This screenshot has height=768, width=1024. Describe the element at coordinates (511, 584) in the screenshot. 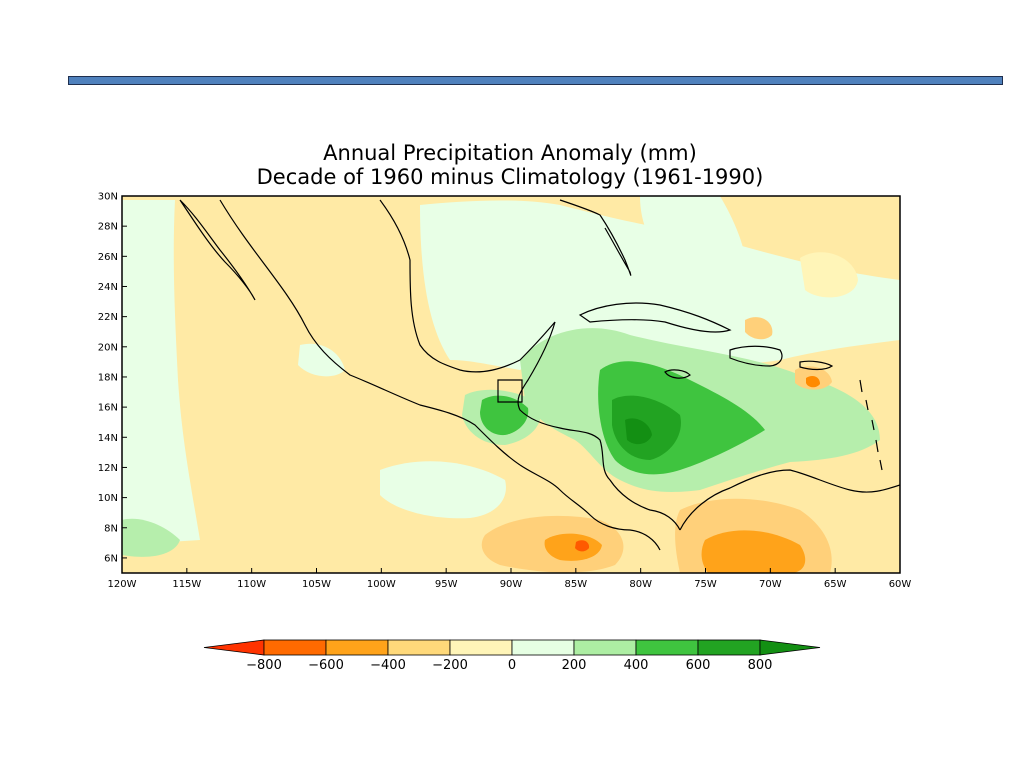

I see `lon-tick-label: 90W` at that location.